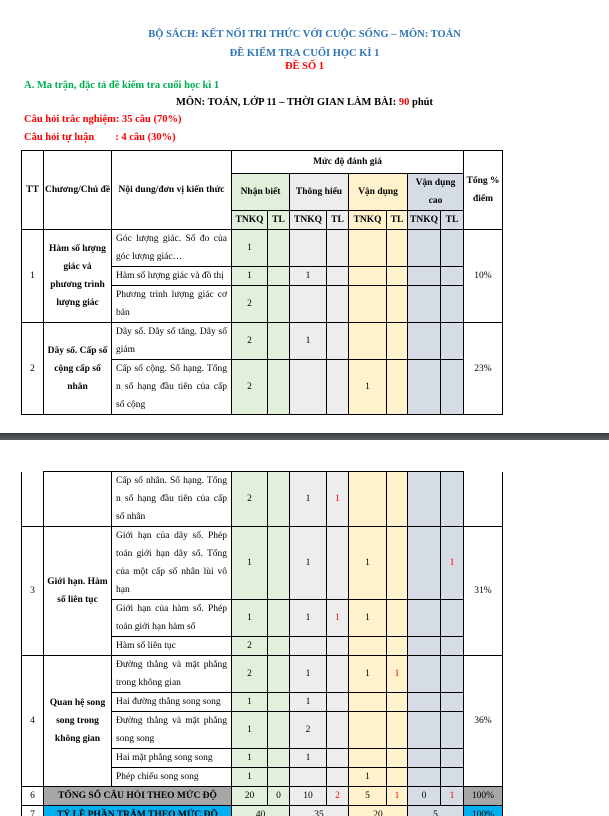 Image resolution: width=609 pixels, height=816 pixels. I want to click on header-total: Tổng % điểm, so click(483, 190).